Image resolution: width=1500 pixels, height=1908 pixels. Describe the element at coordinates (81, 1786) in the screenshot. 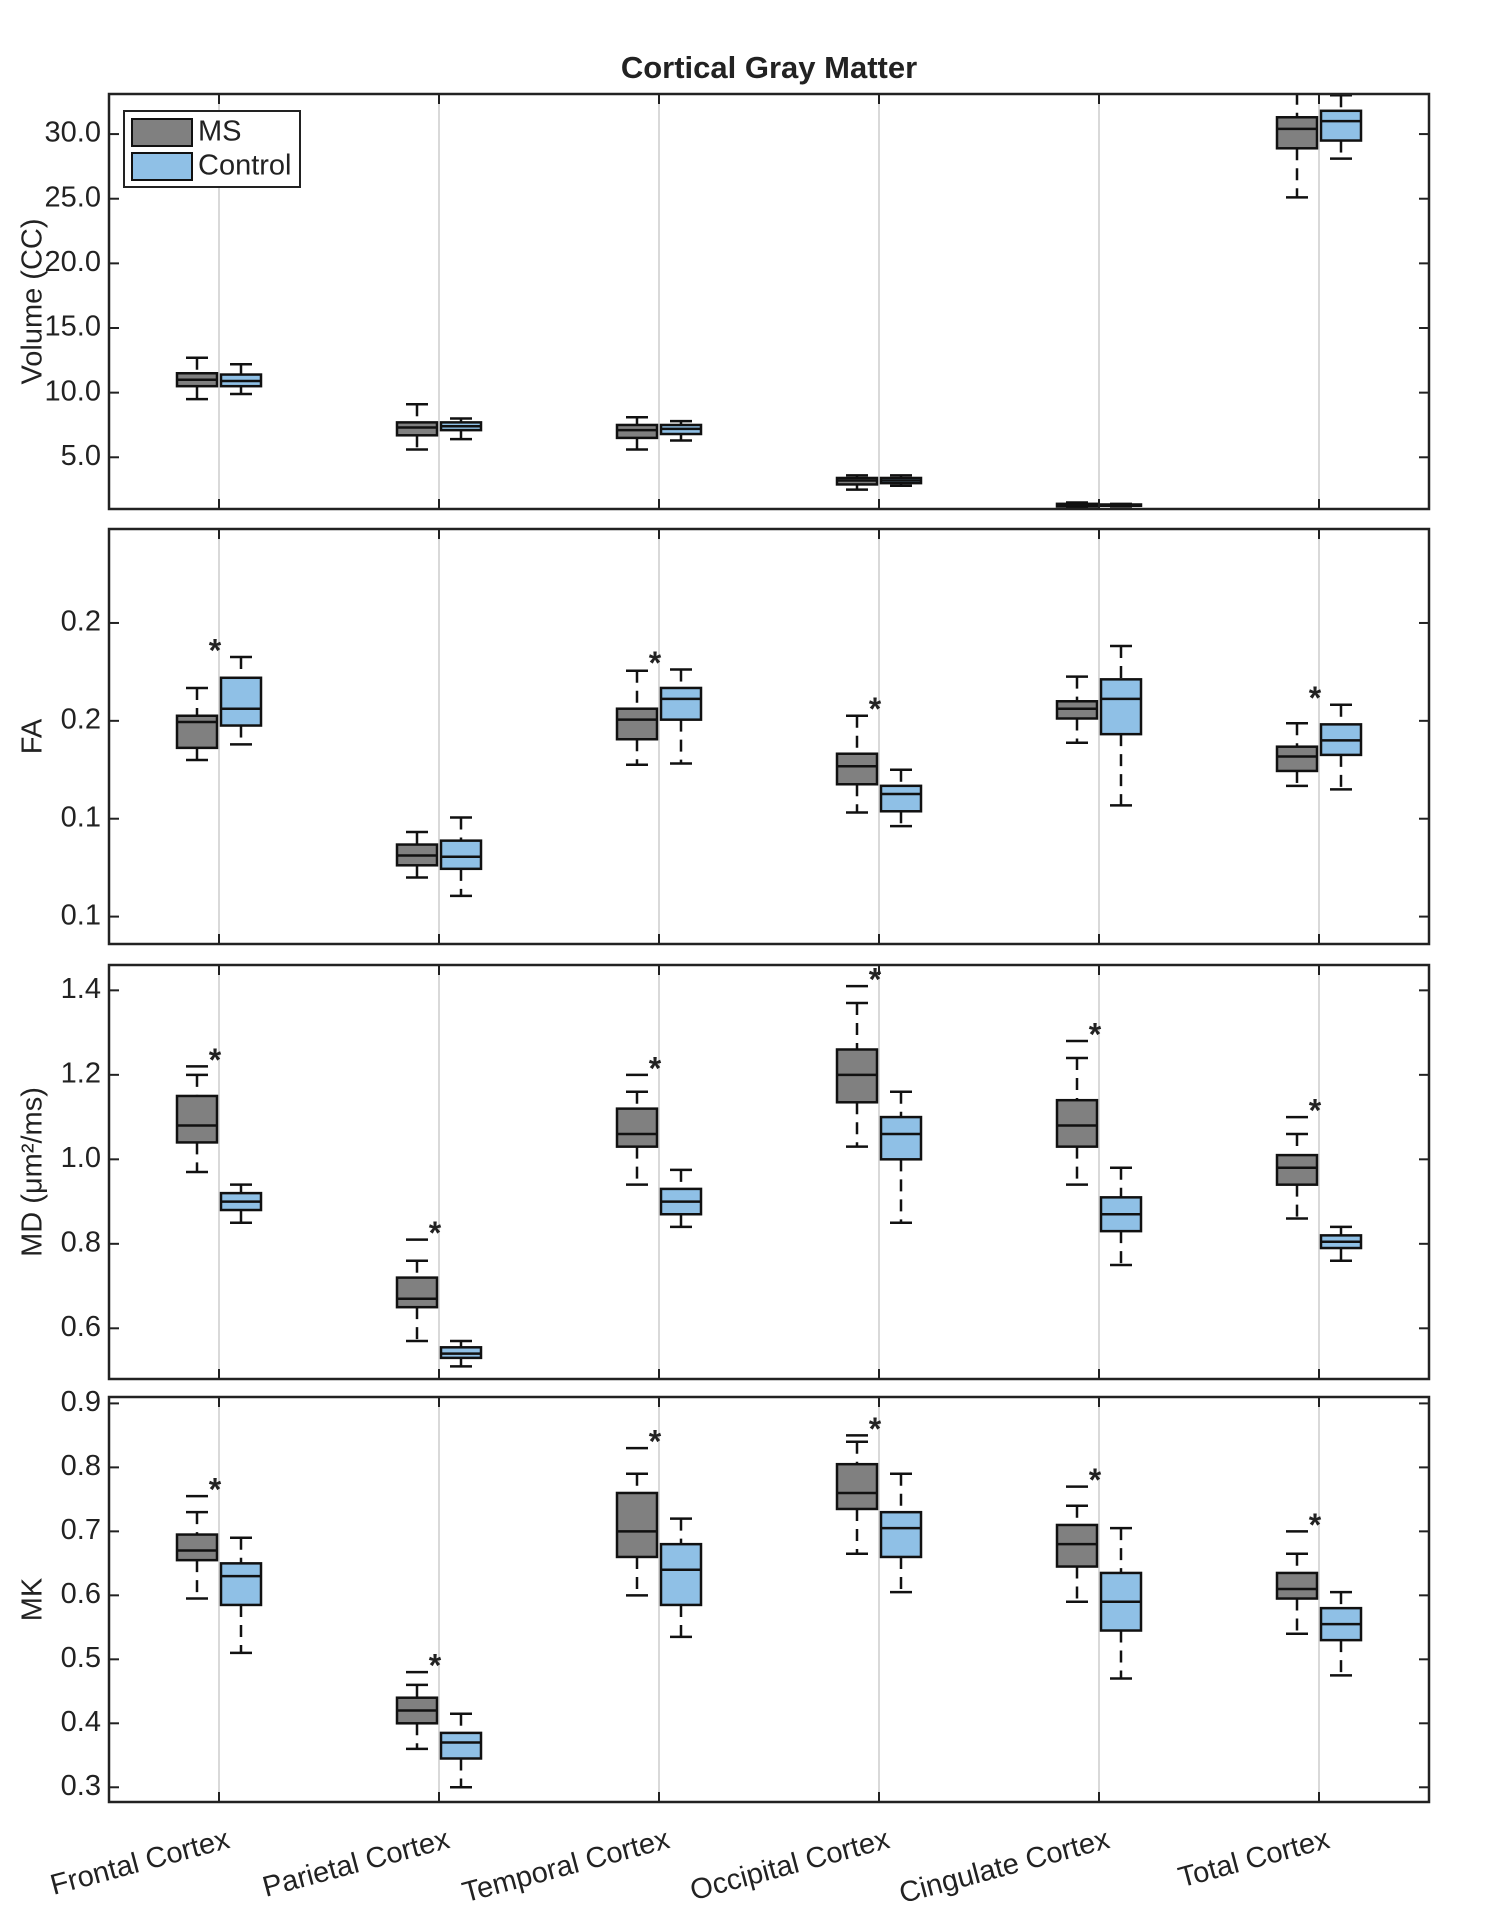

I see `y-tick-label: 0.3` at that location.